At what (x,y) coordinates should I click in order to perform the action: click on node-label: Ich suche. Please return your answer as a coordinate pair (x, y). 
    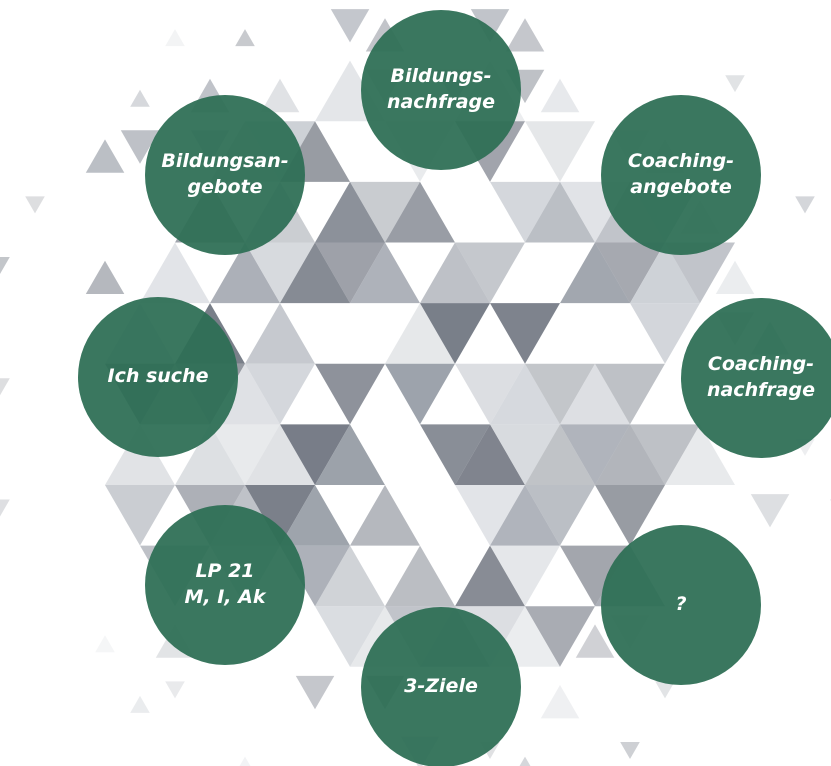
    Looking at the image, I should click on (158, 376).